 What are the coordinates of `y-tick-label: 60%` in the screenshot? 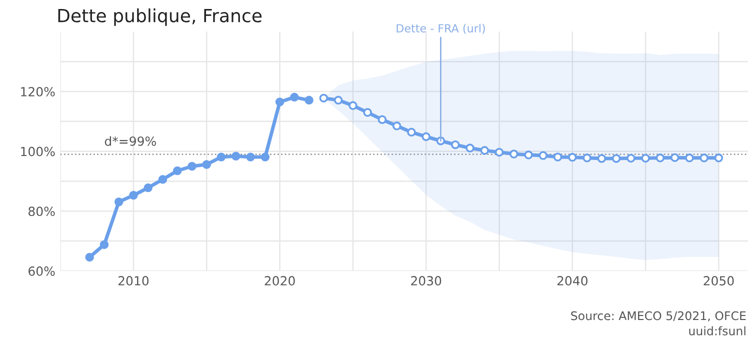 It's located at (41, 271).